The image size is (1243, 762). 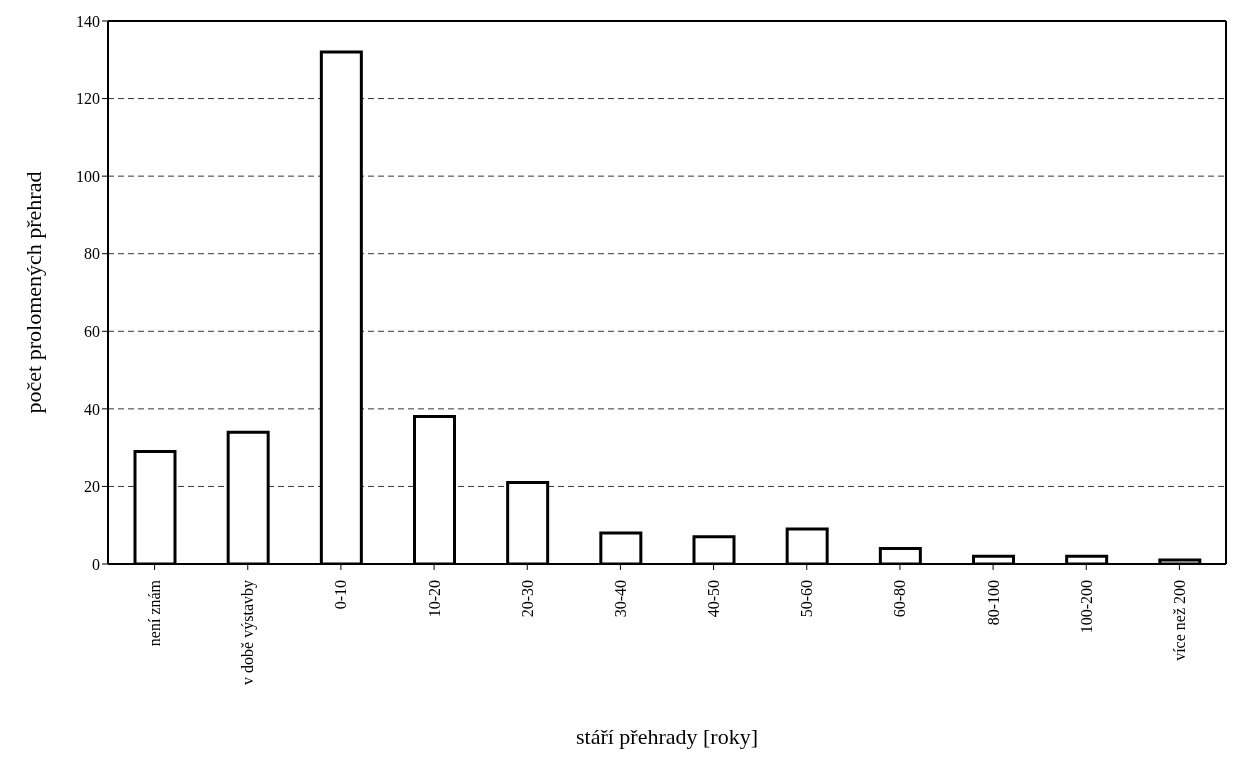 I want to click on x-tick-label: 50-60, so click(x=807, y=599).